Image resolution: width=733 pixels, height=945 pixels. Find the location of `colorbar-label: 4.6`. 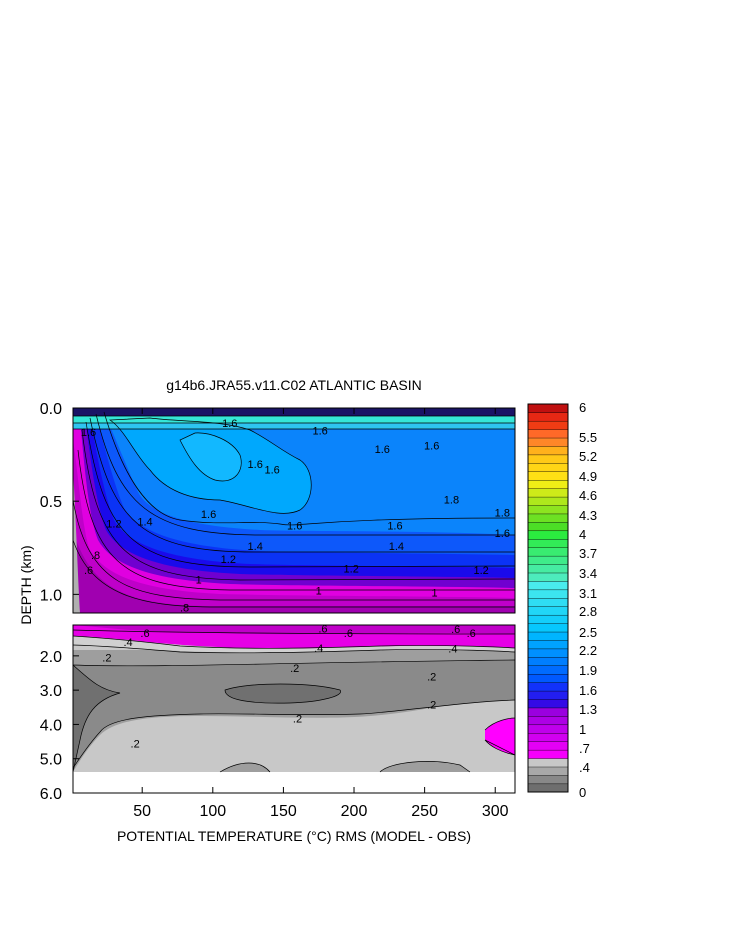

colorbar-label: 4.6 is located at coordinates (588, 495).